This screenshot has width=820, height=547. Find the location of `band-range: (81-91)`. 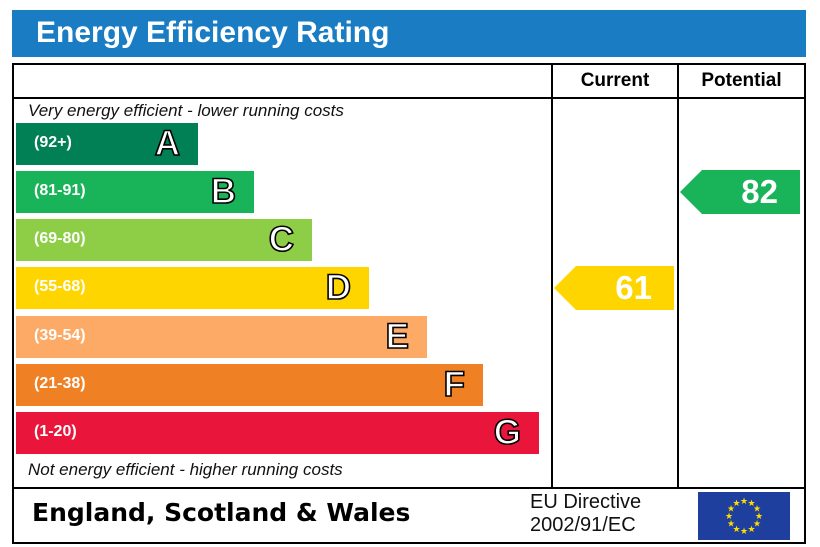

band-range: (81-91) is located at coordinates (60, 190).